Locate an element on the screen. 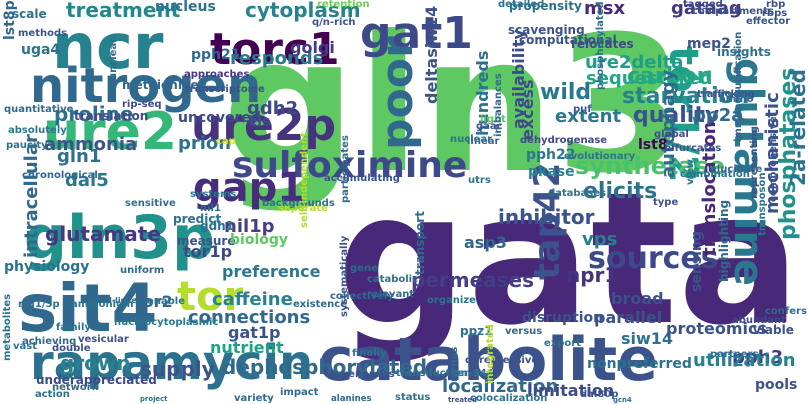 This screenshot has height=404, width=808. word-178: databases is located at coordinates (577, 193).